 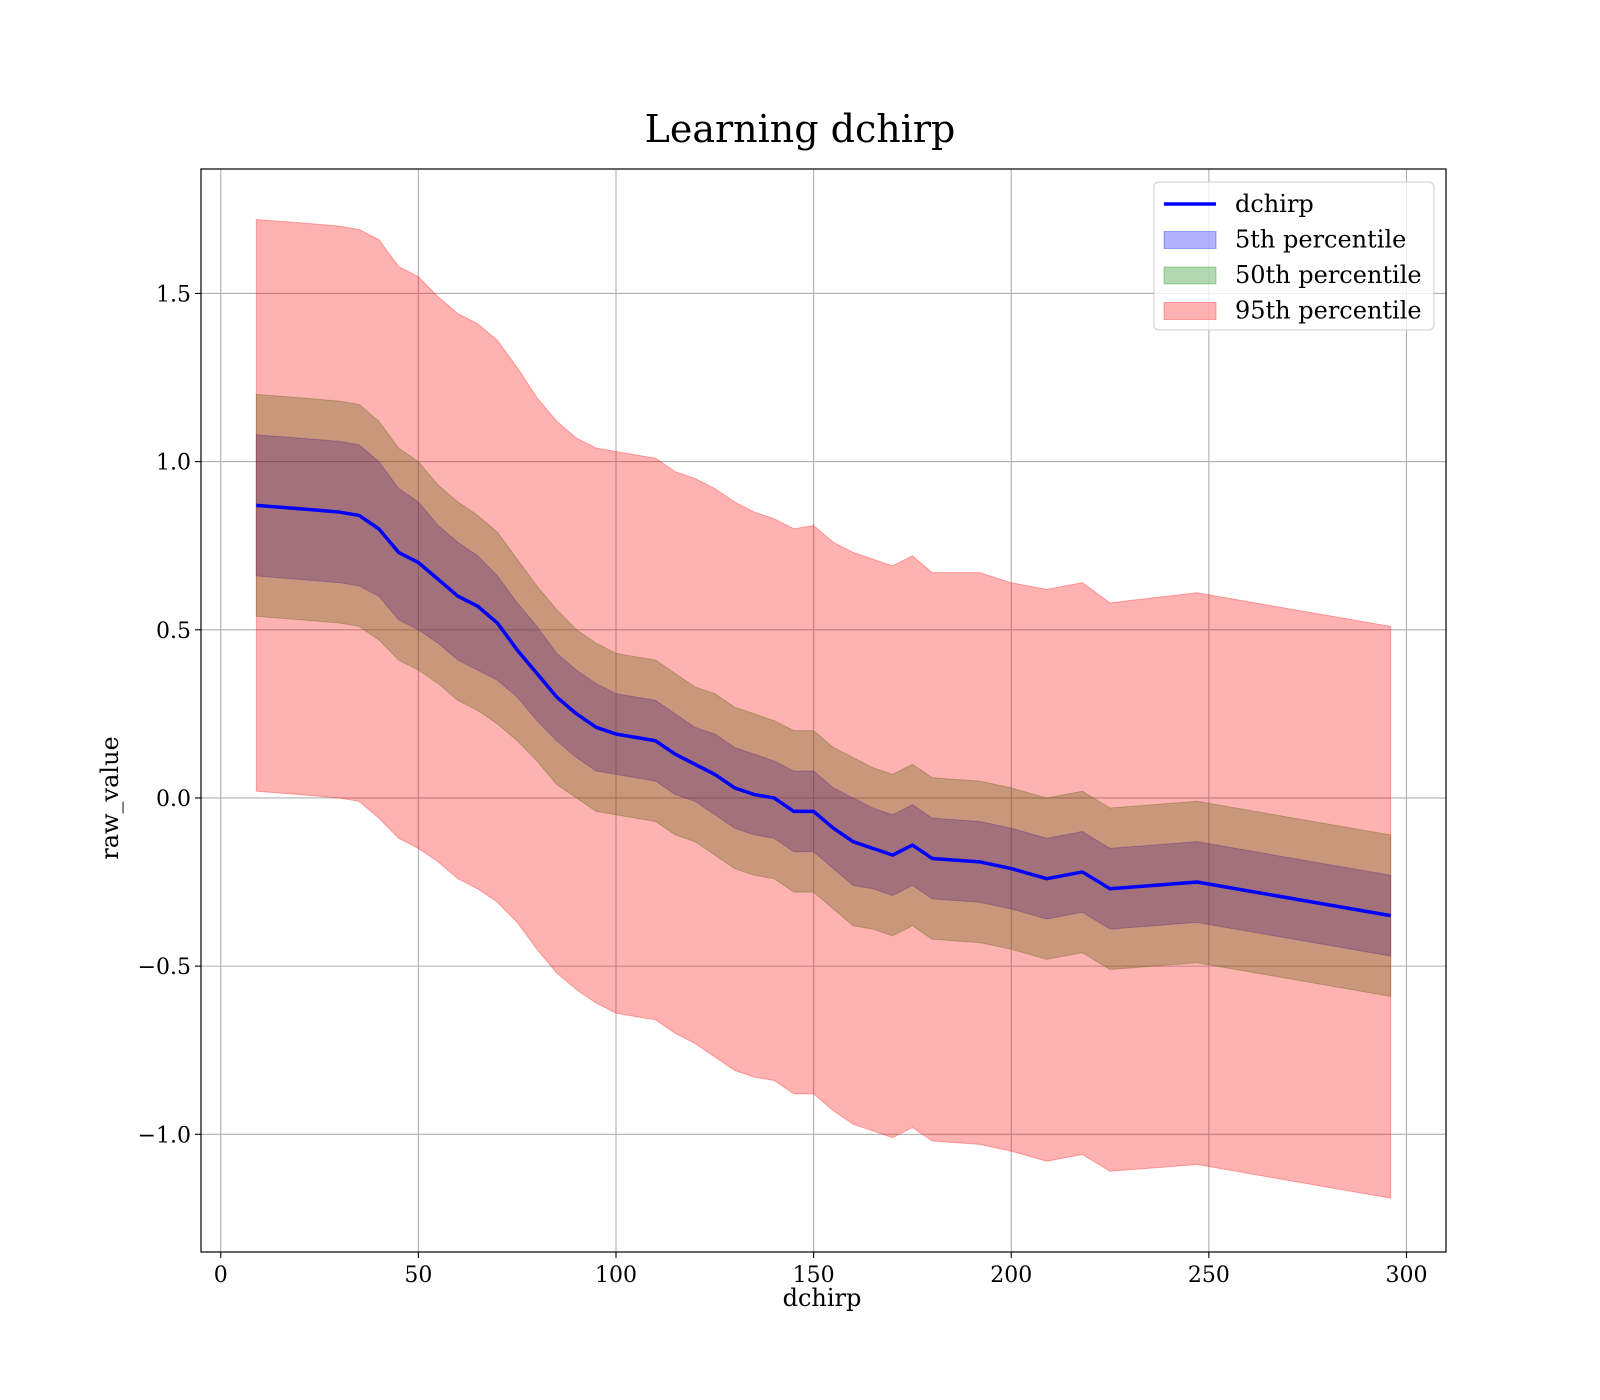 I want to click on y-tick-label: 0.0, so click(x=173, y=799).